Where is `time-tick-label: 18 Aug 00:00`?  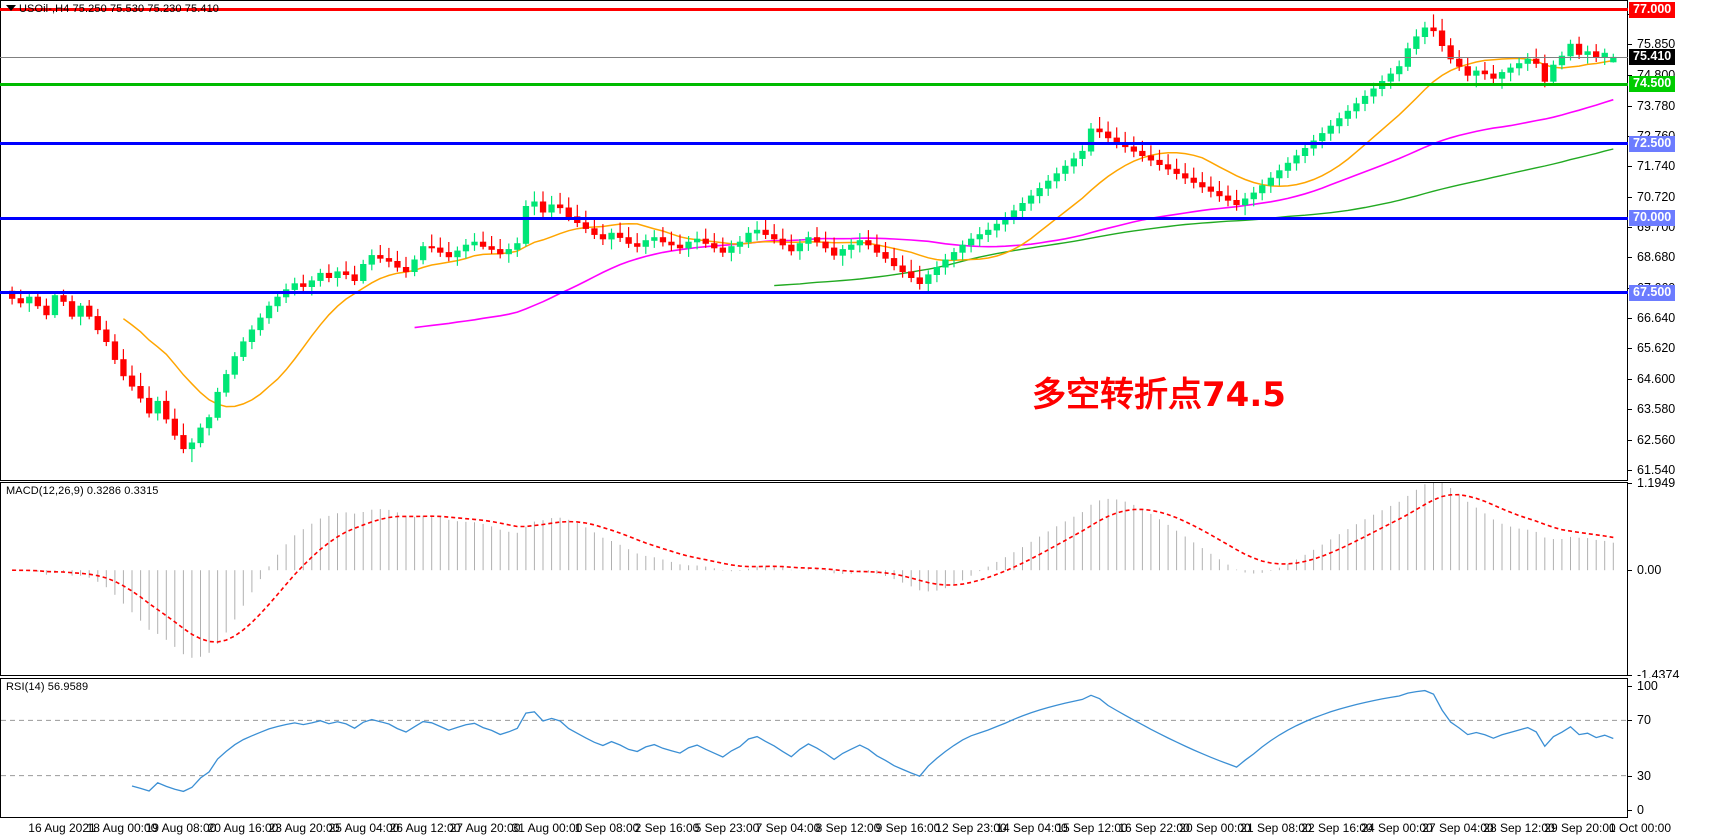 time-tick-label: 18 Aug 00:00 is located at coordinates (122, 828).